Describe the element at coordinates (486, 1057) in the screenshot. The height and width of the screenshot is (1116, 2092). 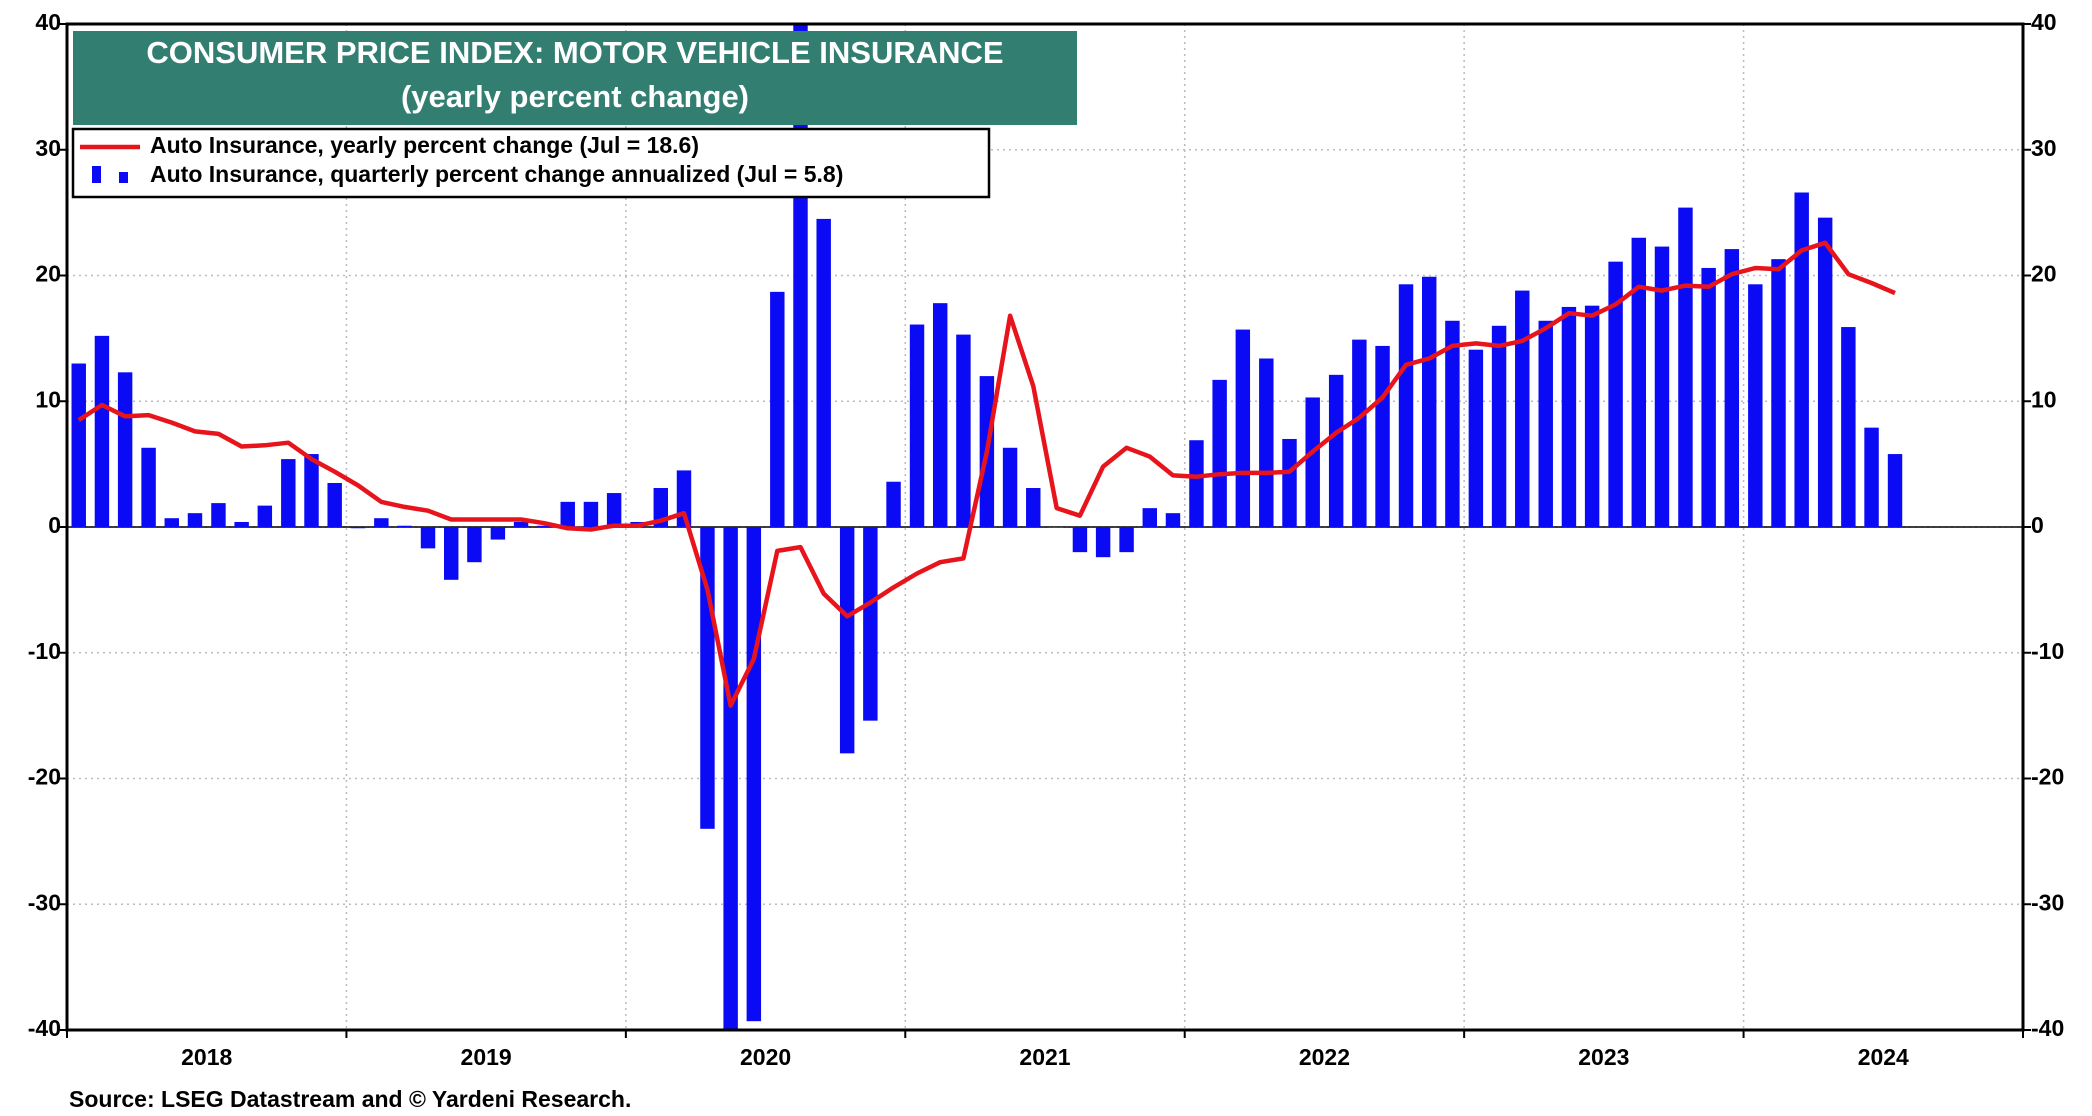
I see `x-tick-label: 2019` at that location.